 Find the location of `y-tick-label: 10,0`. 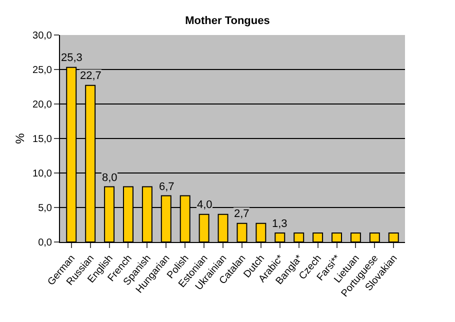

y-tick-label: 10,0 is located at coordinates (42, 174).